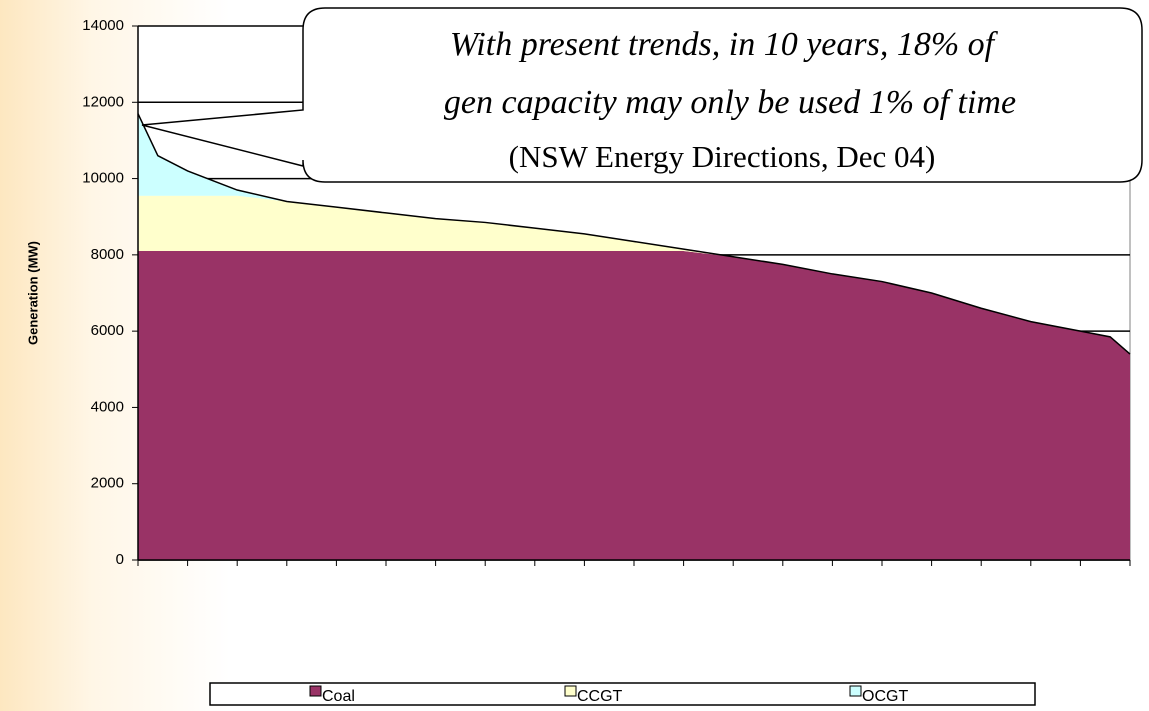  I want to click on legend-label: OCGT, so click(885, 696).